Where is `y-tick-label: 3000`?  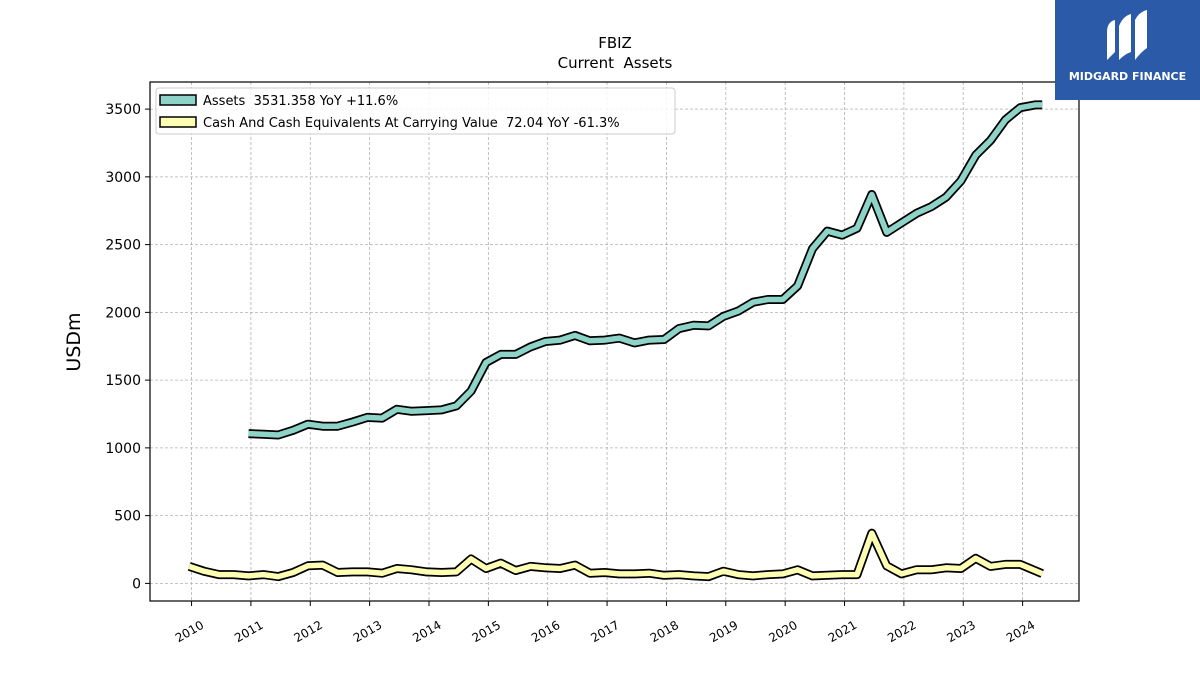
y-tick-label: 3000 is located at coordinates (123, 178).